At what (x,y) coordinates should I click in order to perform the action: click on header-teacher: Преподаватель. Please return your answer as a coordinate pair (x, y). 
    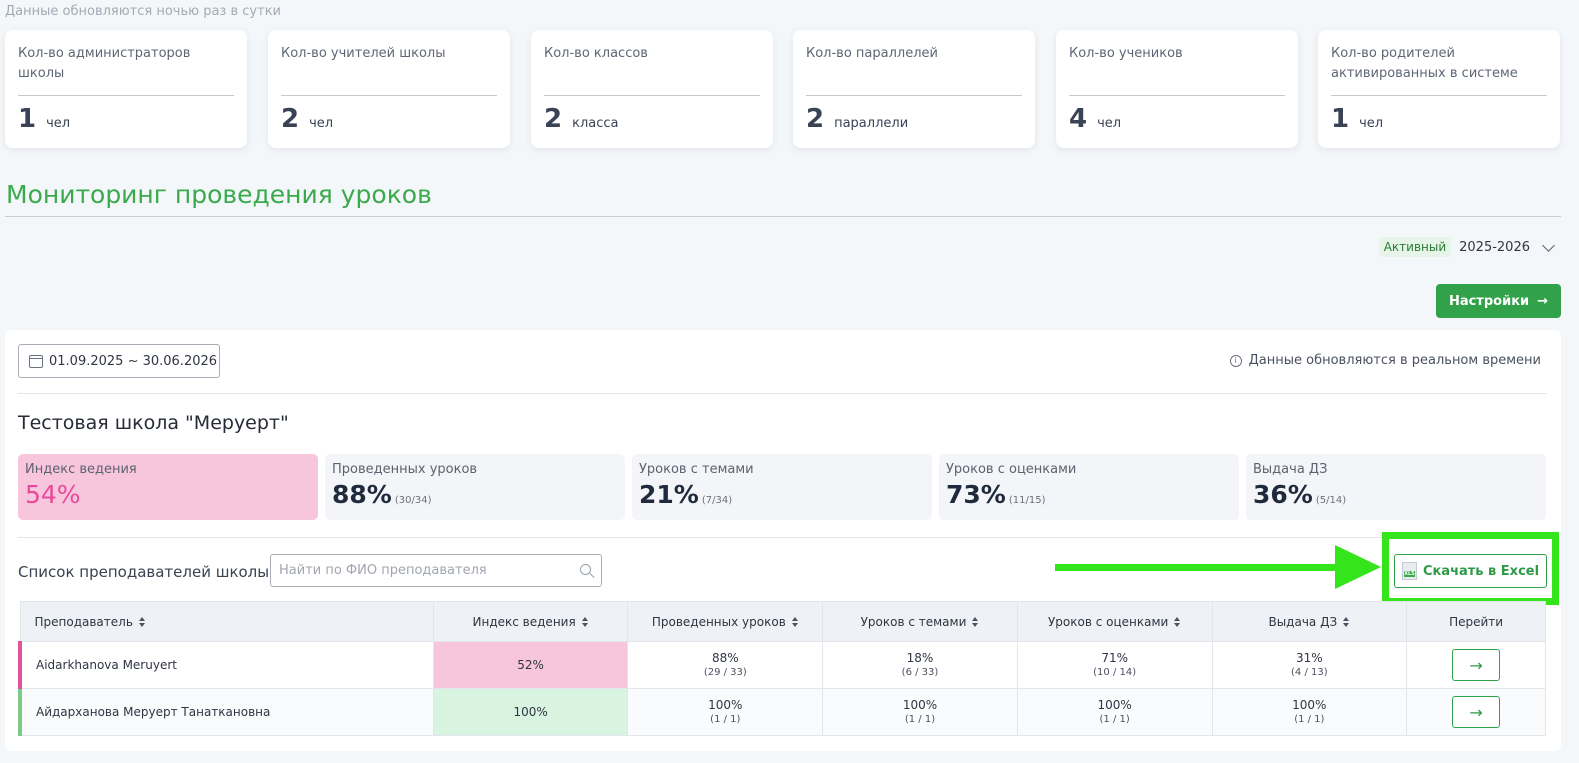
    Looking at the image, I should click on (226, 621).